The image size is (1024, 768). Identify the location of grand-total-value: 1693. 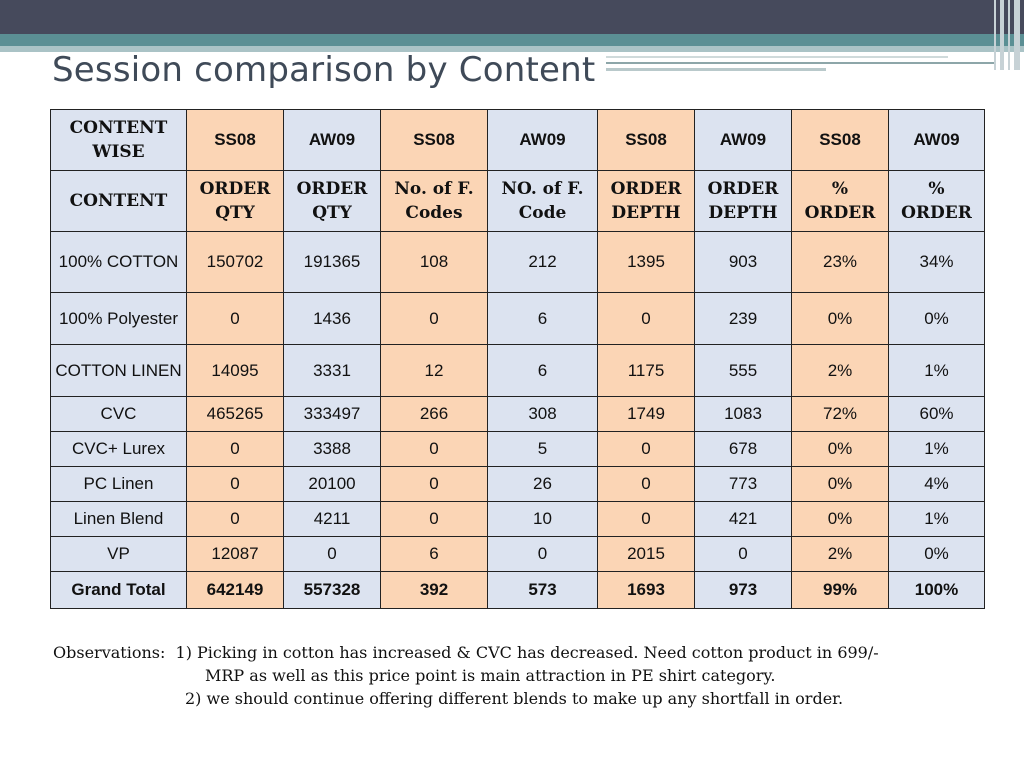
(646, 590).